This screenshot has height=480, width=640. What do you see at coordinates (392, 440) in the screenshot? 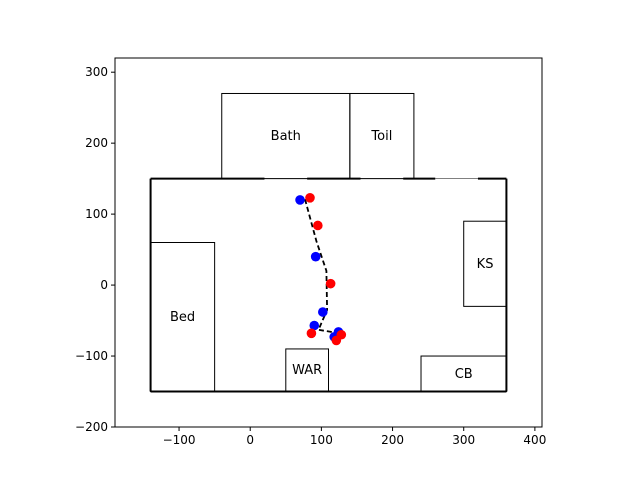
I see `x-tick-label: 200` at bounding box center [392, 440].